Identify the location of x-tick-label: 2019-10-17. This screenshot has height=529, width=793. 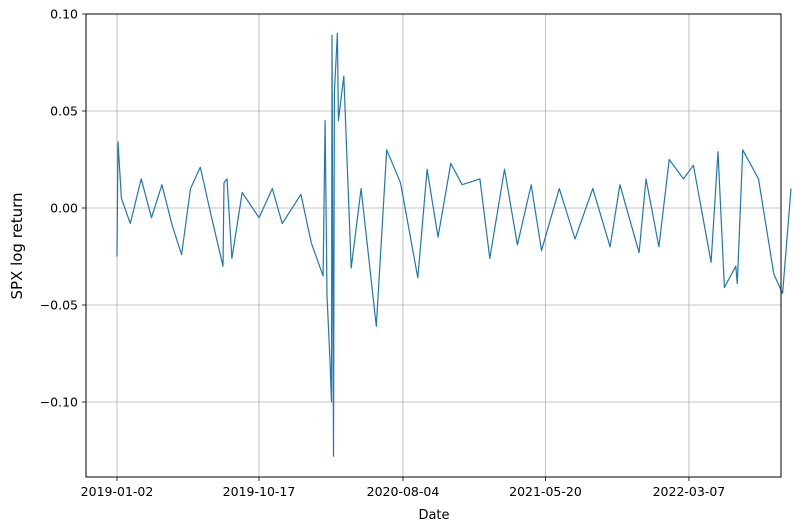
(259, 491).